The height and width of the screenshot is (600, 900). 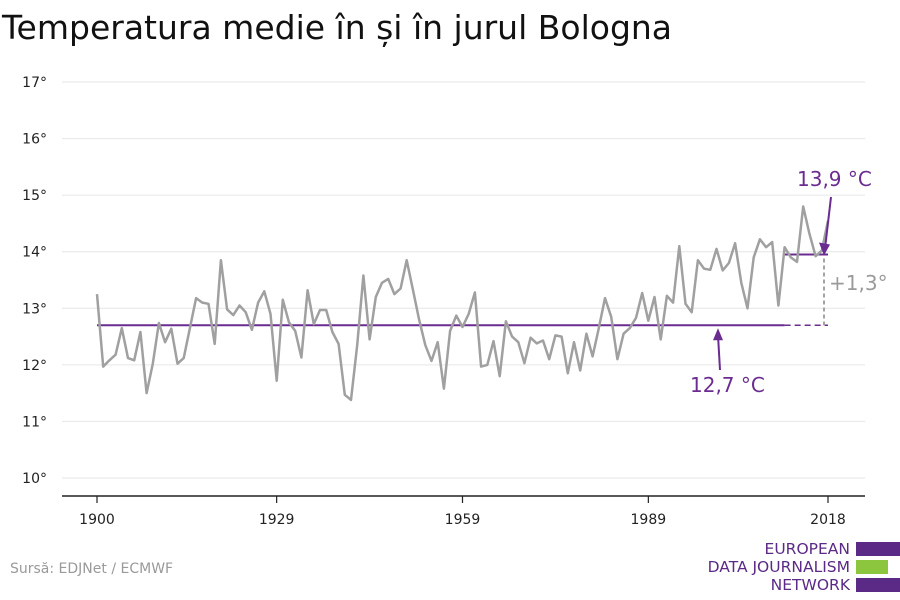 What do you see at coordinates (34, 196) in the screenshot?
I see `y-tick-label: 15°` at bounding box center [34, 196].